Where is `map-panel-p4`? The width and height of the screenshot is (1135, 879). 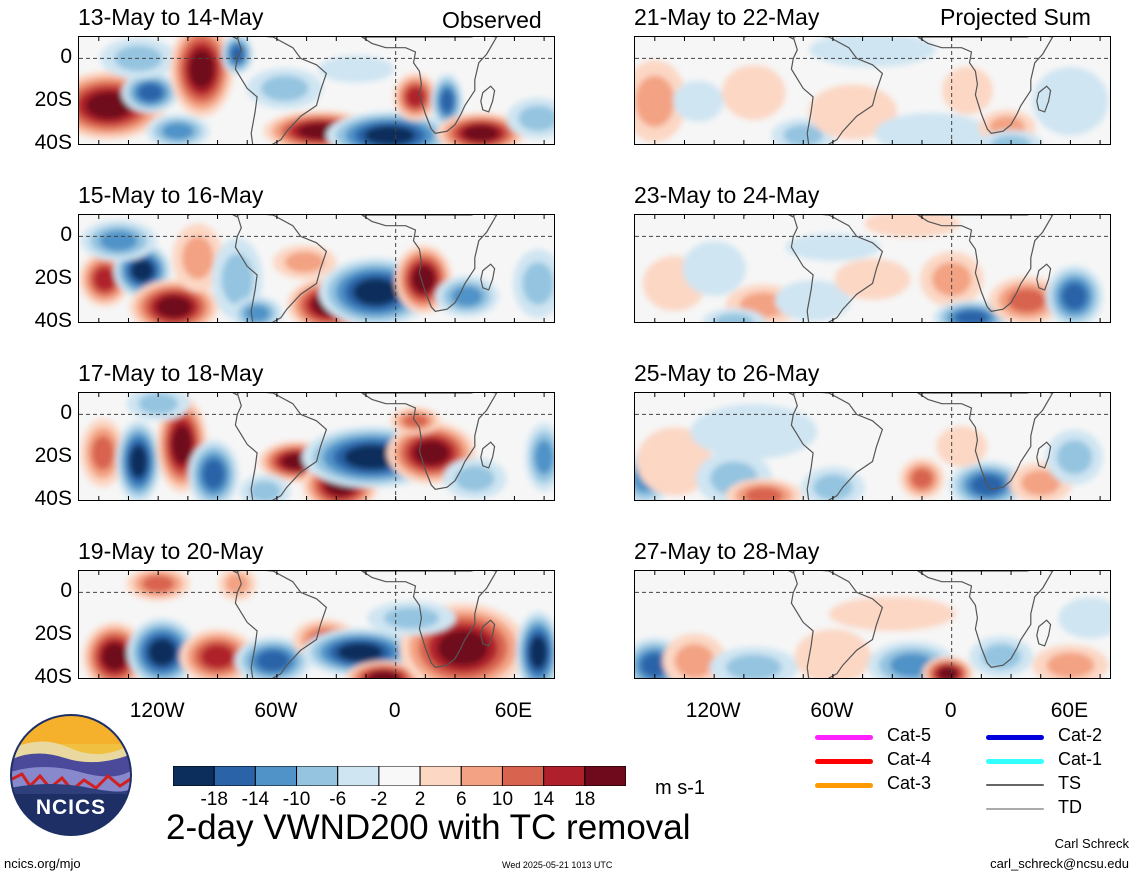
map-panel-p4 is located at coordinates (316, 624).